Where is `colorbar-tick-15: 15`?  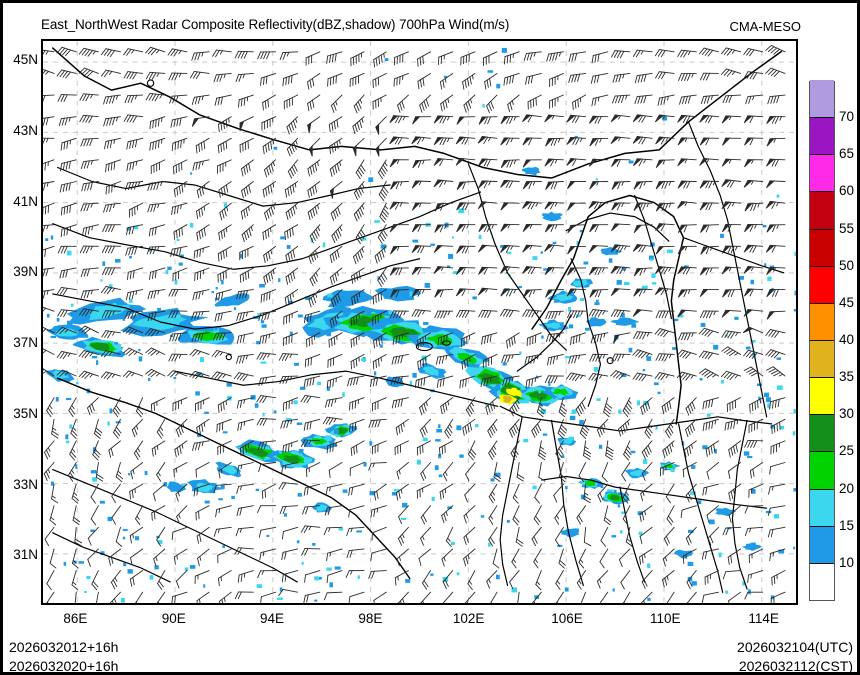
colorbar-tick-15: 15 is located at coordinates (847, 525).